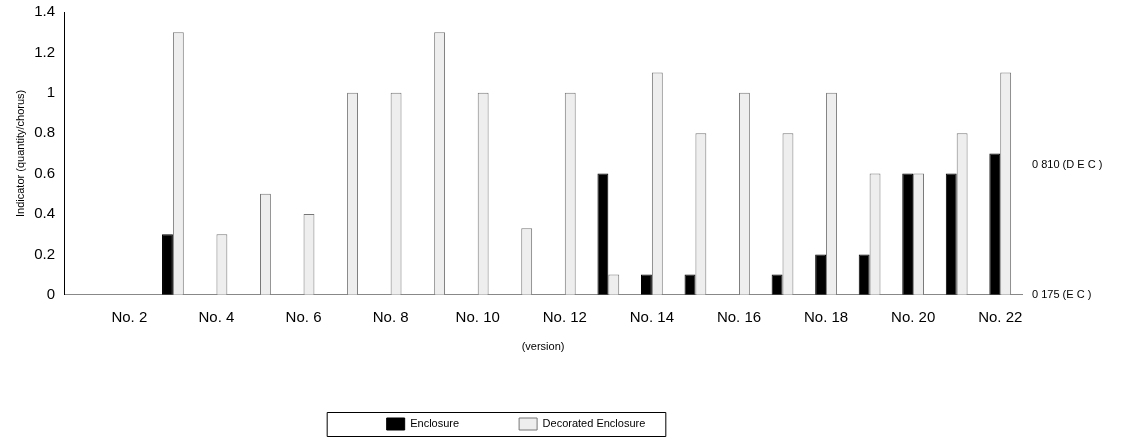  I want to click on y-tick-label: 0.8, so click(45, 132).